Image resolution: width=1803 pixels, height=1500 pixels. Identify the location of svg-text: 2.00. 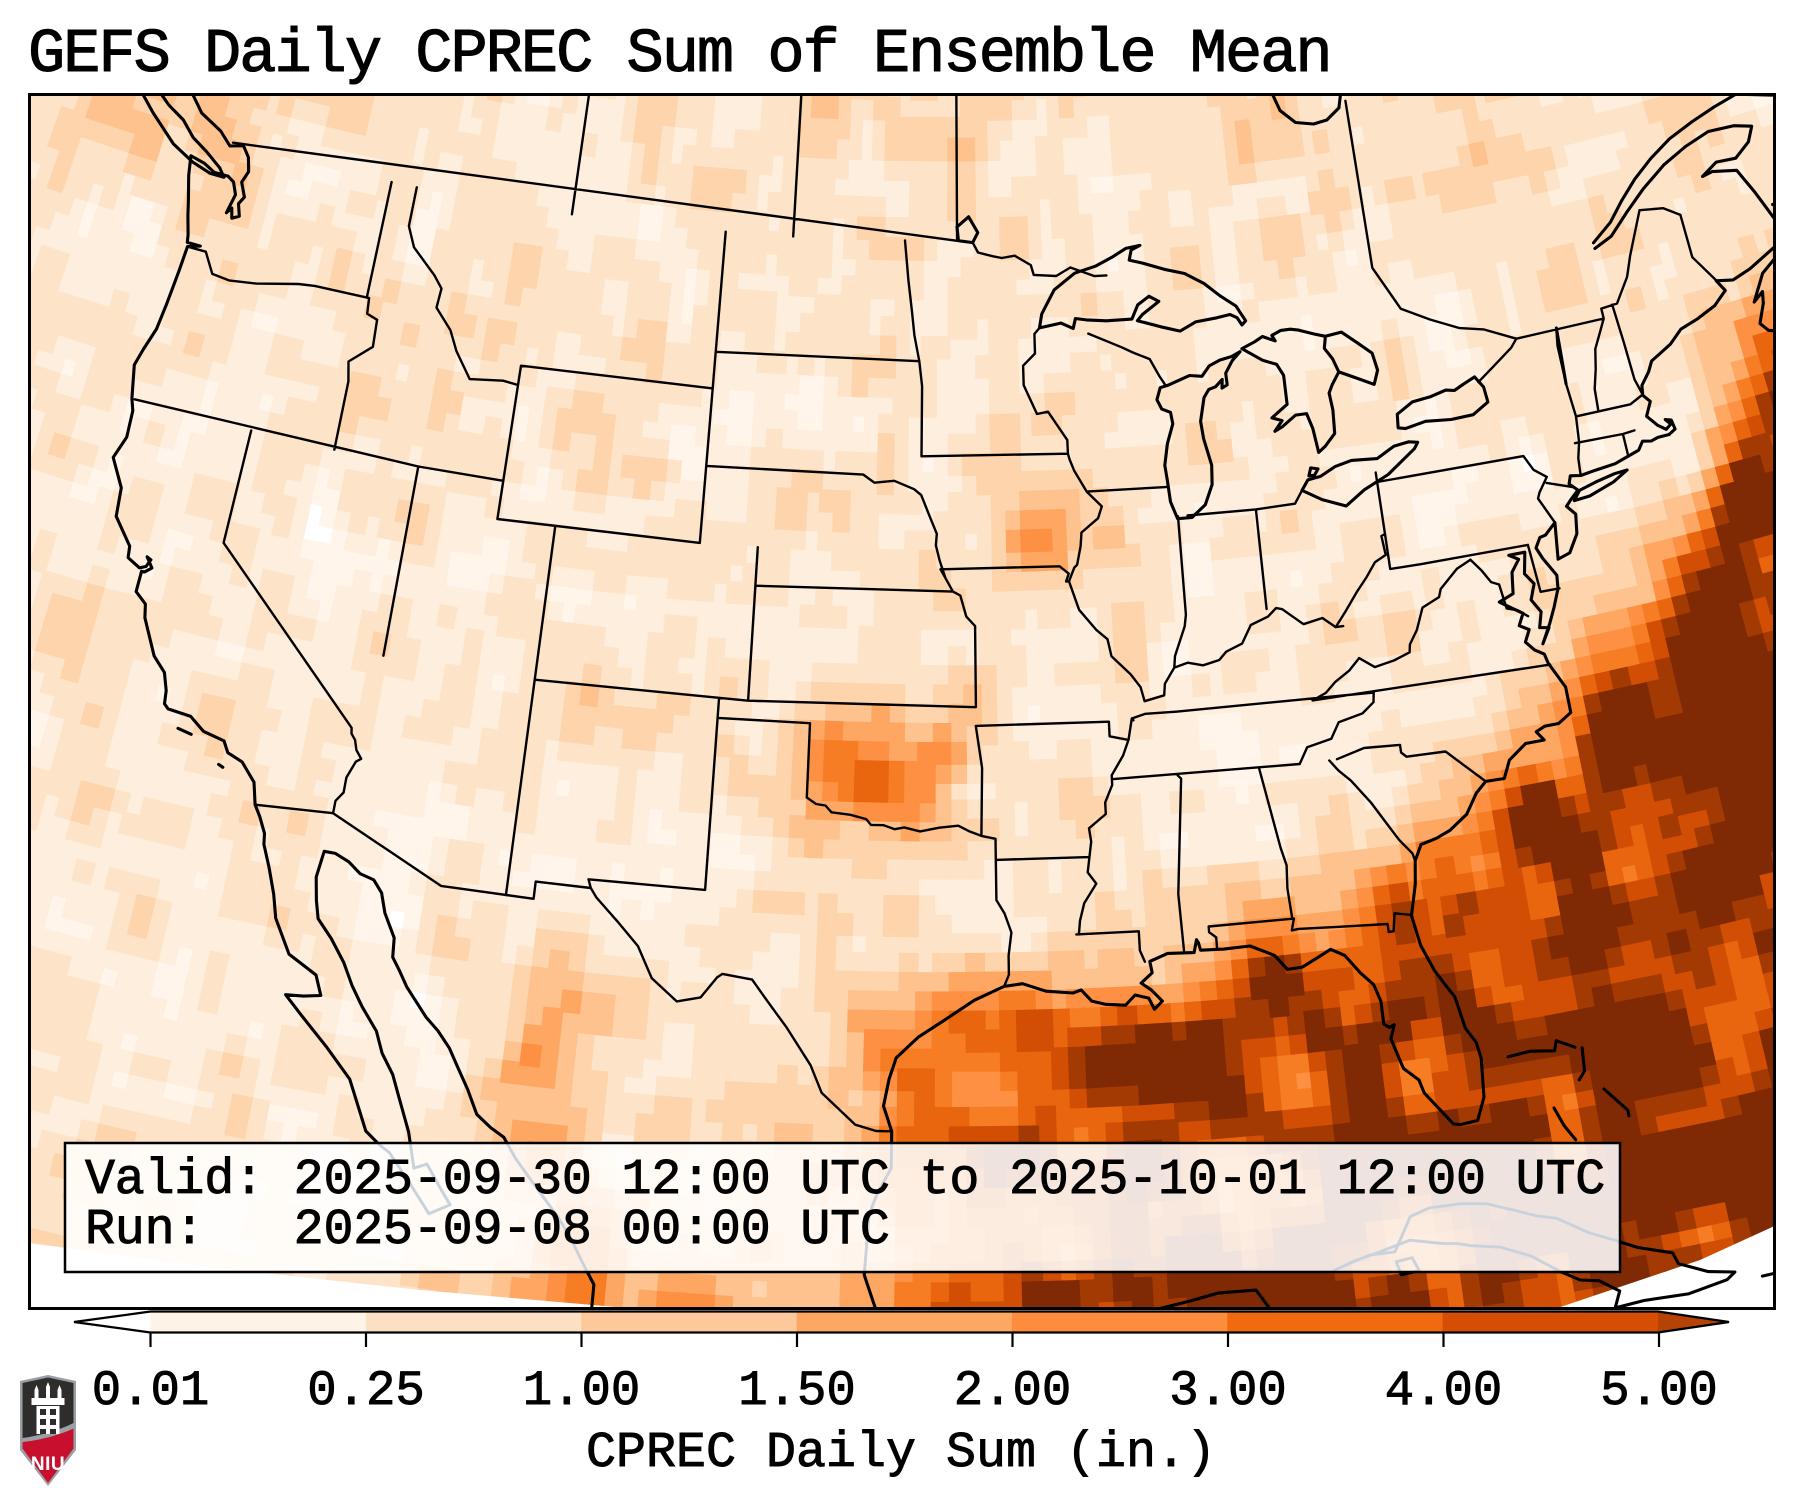
(1013, 1391).